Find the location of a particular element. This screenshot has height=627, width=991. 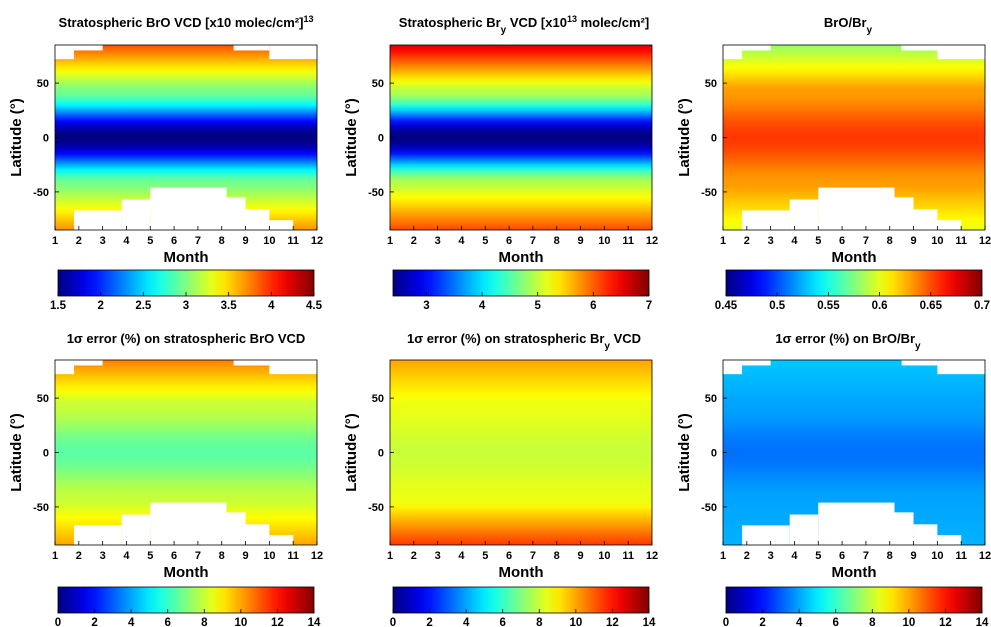

colorbar-tick-label: 5 is located at coordinates (537, 306).